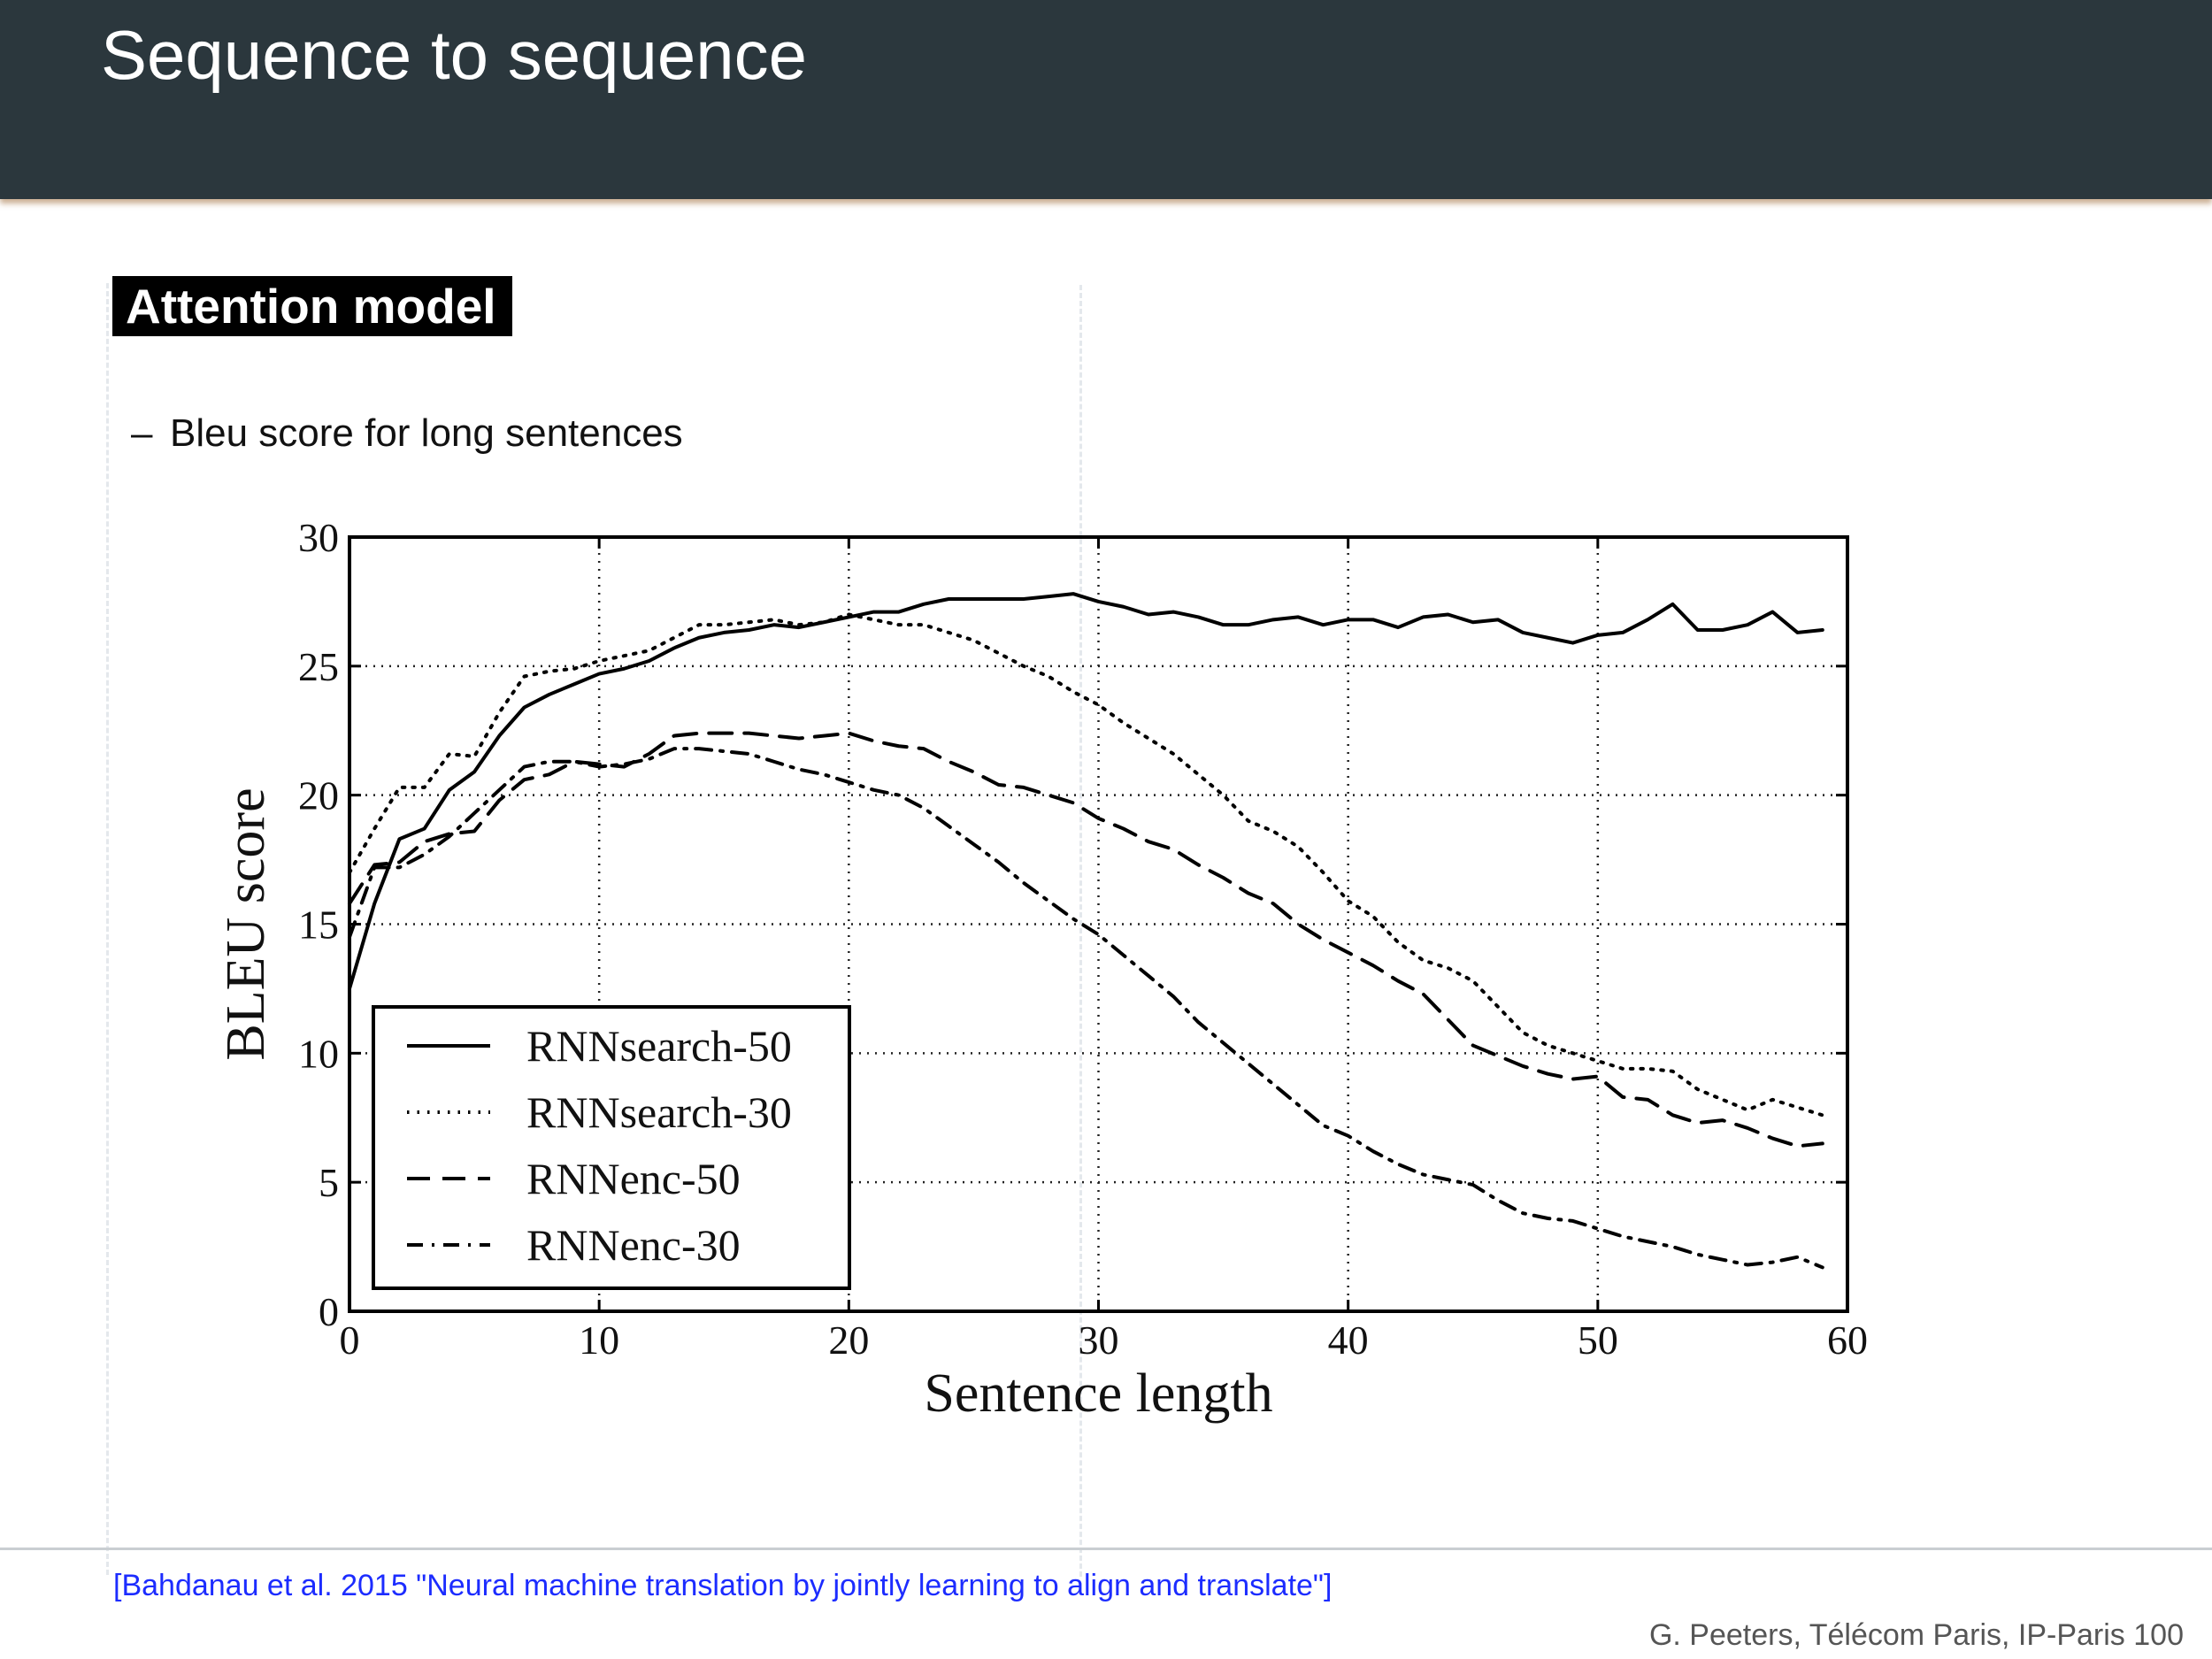 This screenshot has width=2212, height=1659. What do you see at coordinates (246, 923) in the screenshot?
I see `y-axis-title: BLEU score` at bounding box center [246, 923].